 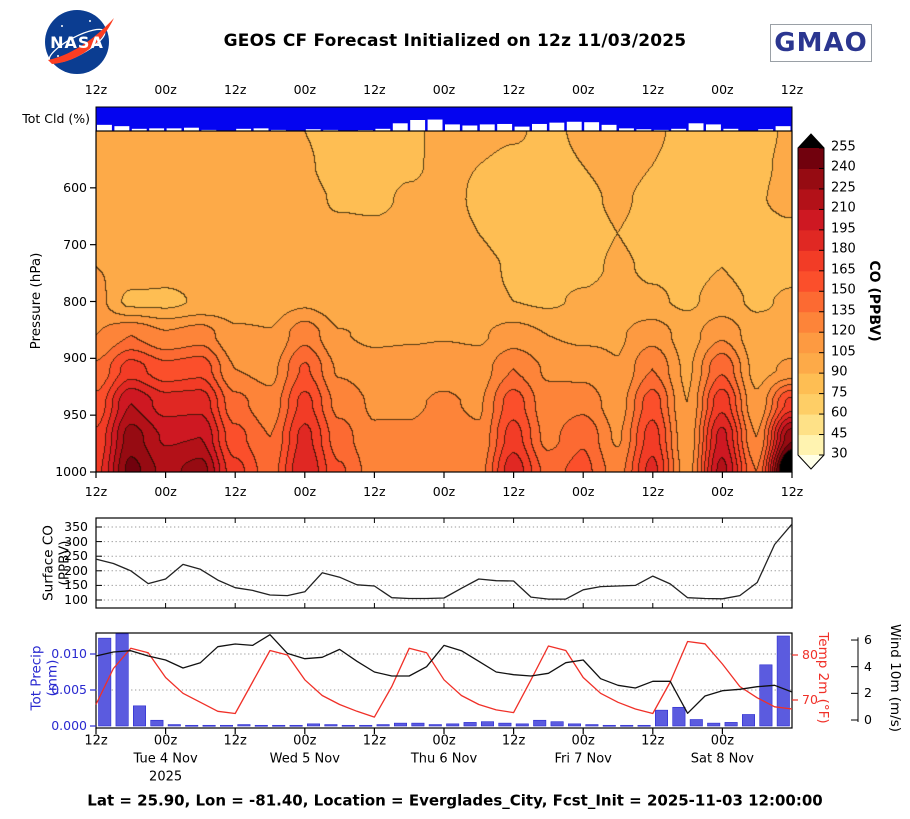 I want to click on colorbar-tick-label: 225, so click(x=843, y=188).